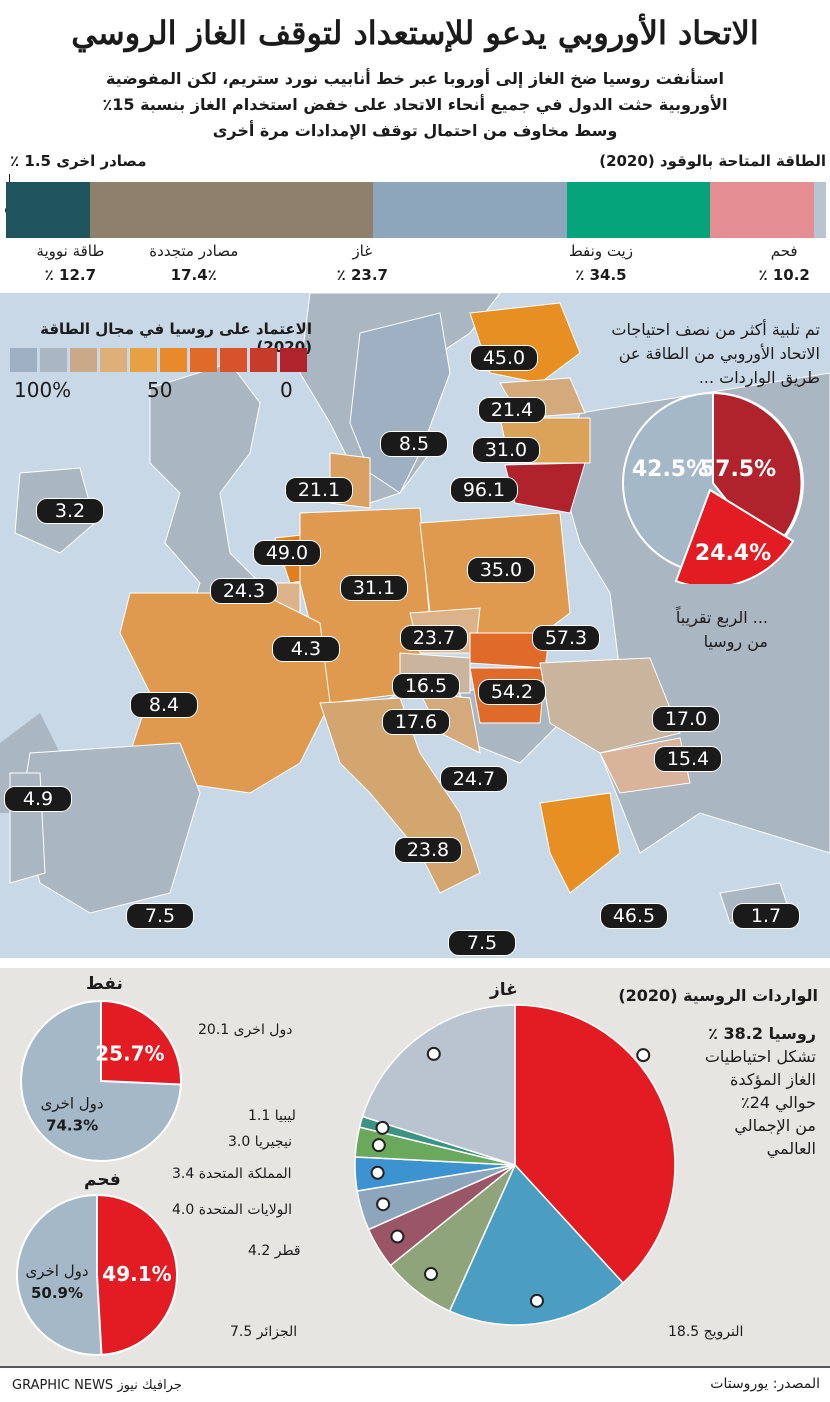  I want to click on country-value-label: 16.5, so click(426, 686).